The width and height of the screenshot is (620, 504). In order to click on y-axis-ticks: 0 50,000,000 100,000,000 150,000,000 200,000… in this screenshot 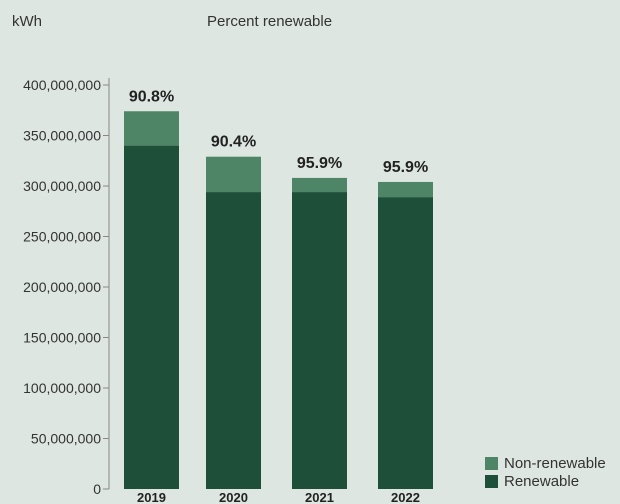, I will do `click(66, 287)`.